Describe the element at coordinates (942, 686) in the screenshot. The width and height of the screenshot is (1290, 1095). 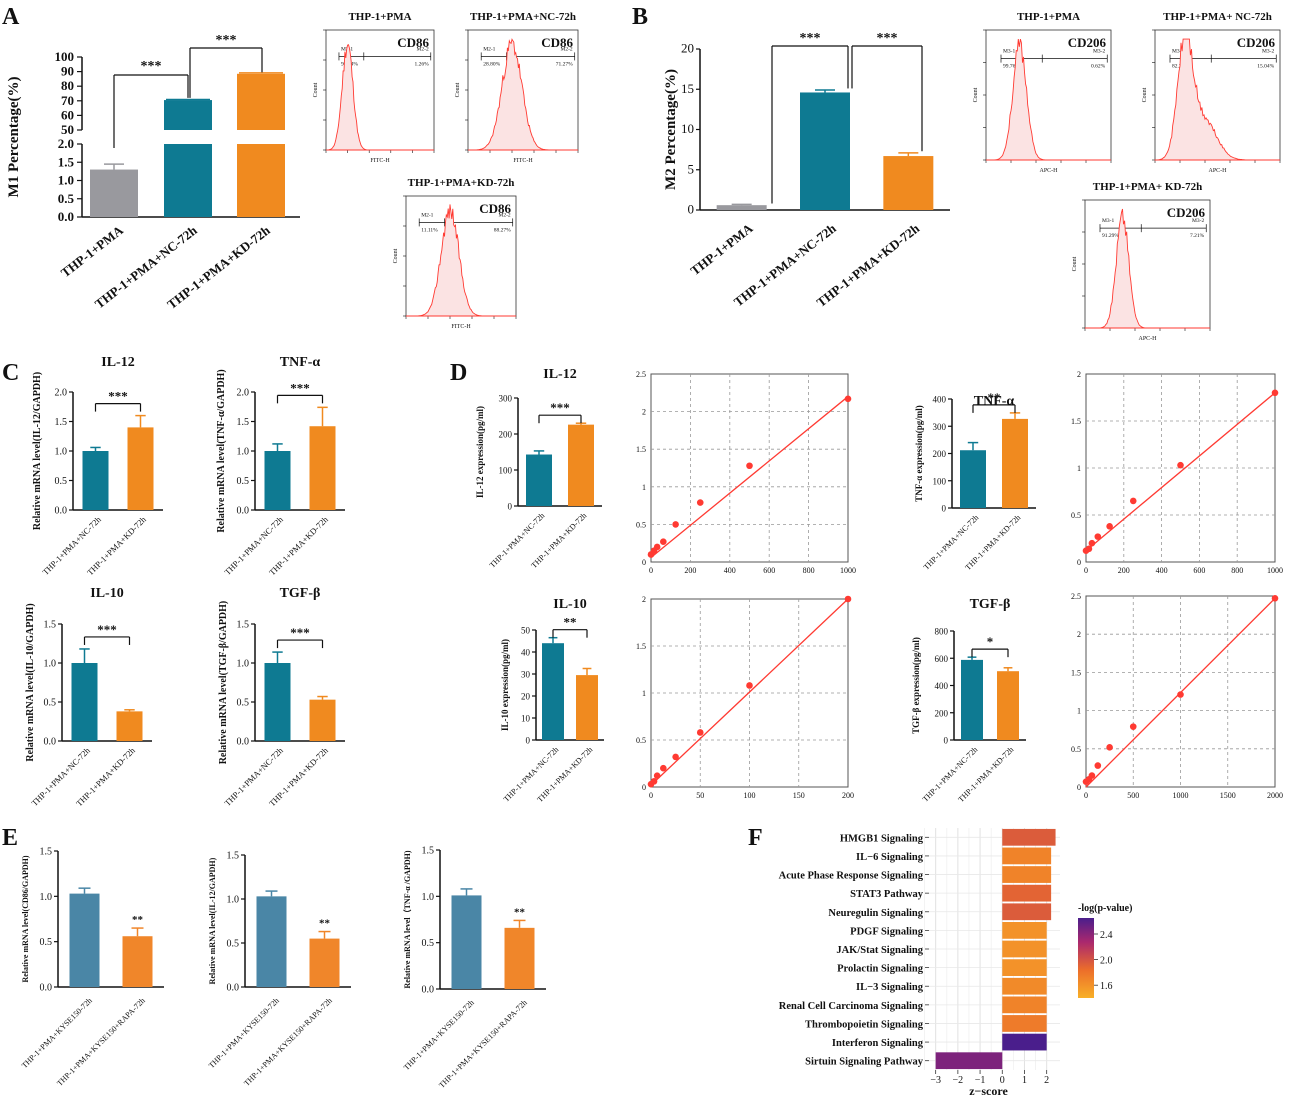
I see `y-tick-label: 400` at that location.